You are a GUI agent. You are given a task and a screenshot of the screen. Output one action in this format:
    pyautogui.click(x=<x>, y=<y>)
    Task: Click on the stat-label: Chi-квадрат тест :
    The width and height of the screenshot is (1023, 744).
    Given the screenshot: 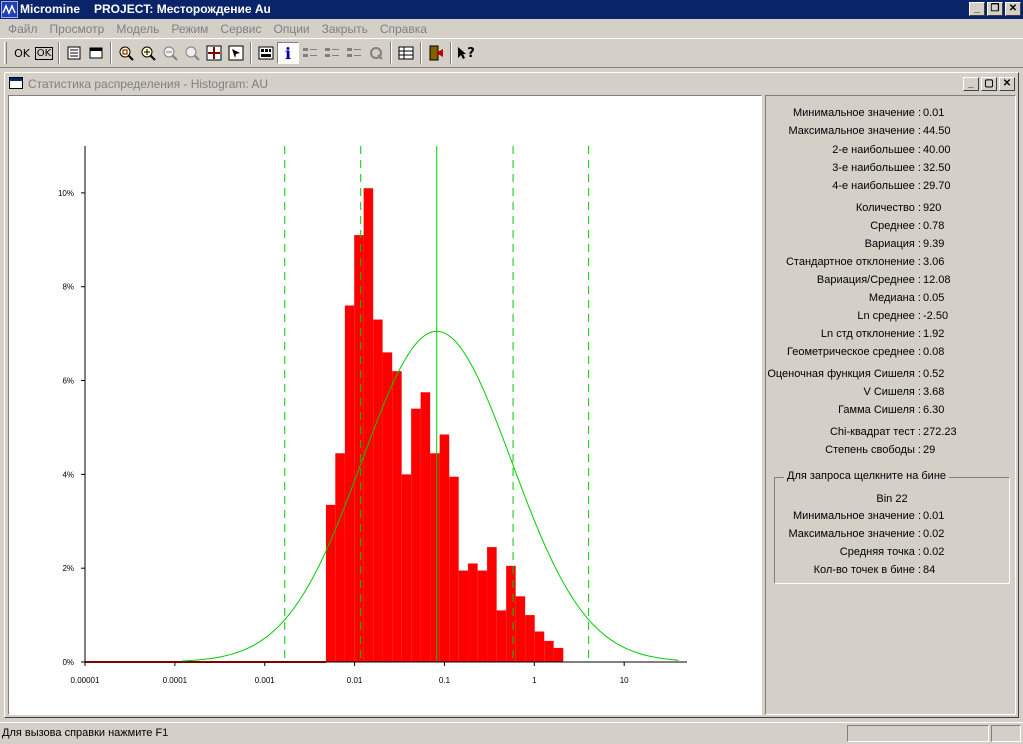 What is the action you would take?
    pyautogui.click(x=875, y=432)
    